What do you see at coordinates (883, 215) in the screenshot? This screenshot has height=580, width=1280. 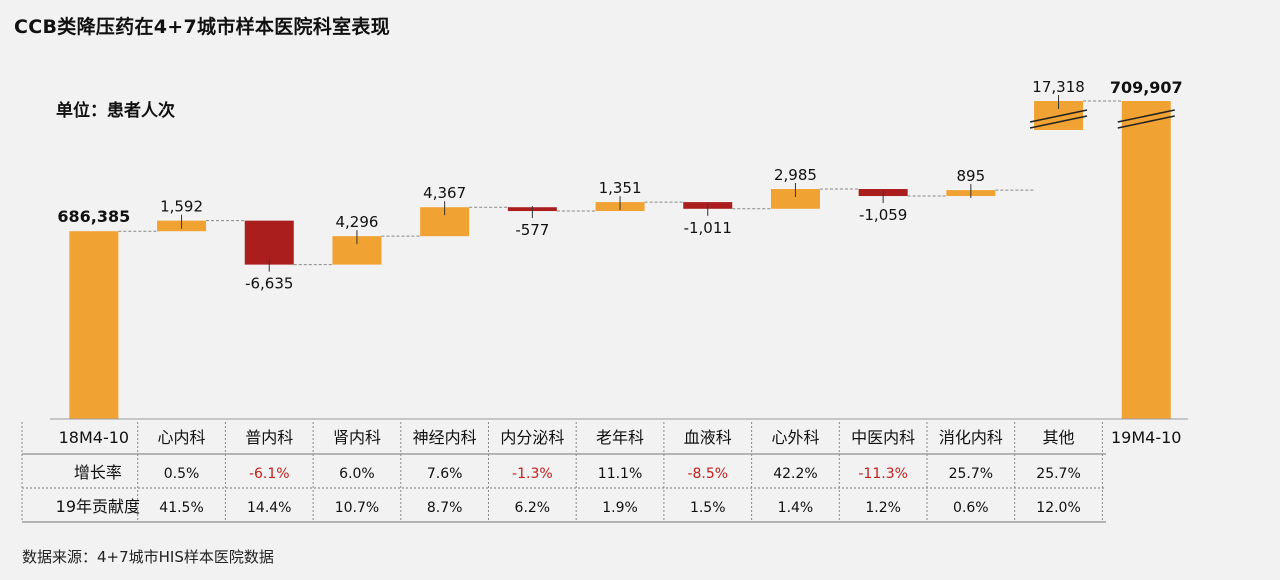 I see `bar-label-中医内科: -1,059` at bounding box center [883, 215].